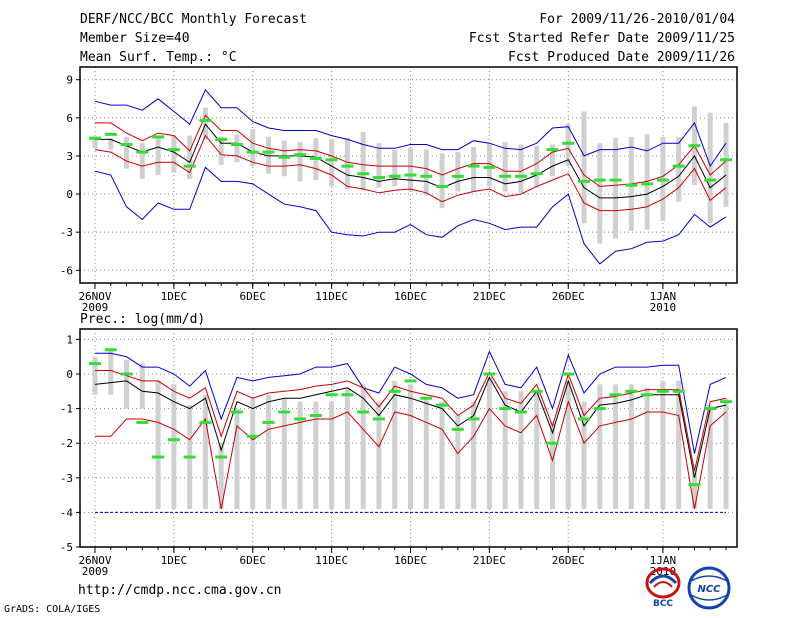  Describe the element at coordinates (69, 118) in the screenshot. I see `y-tick-label: 6` at that location.